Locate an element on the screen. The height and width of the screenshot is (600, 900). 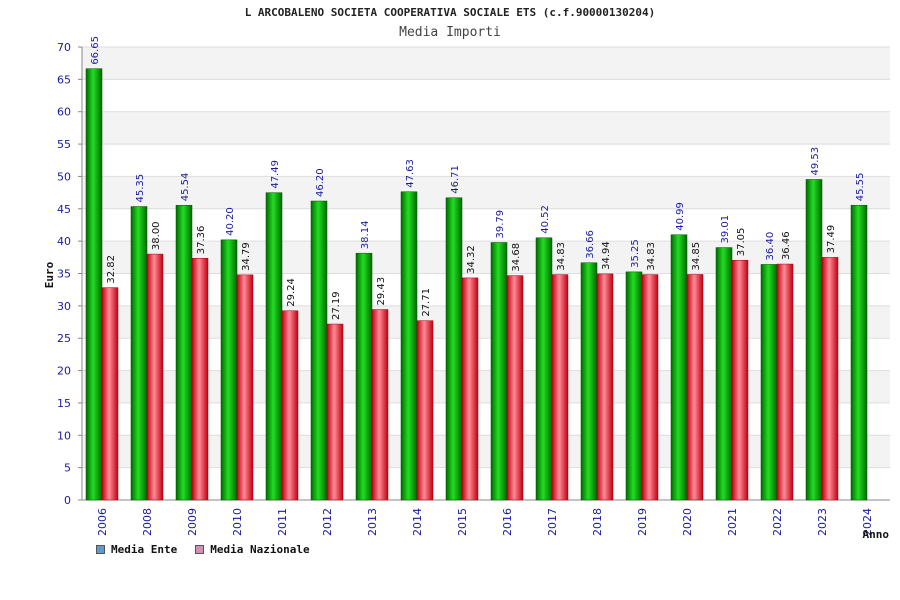
data-label: 35.25 is located at coordinates (635, 253).